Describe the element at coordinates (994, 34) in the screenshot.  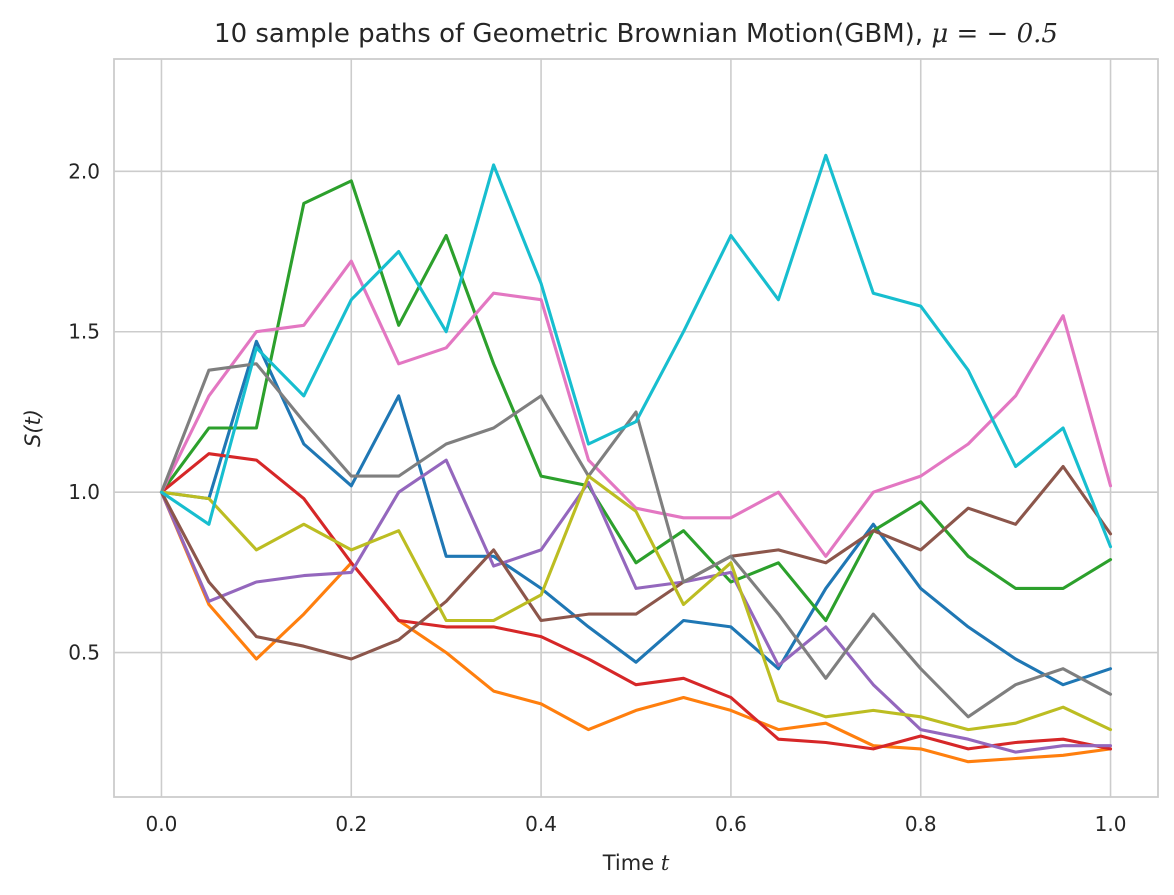
I see `chart-title-math: μ = − 0.5` at that location.